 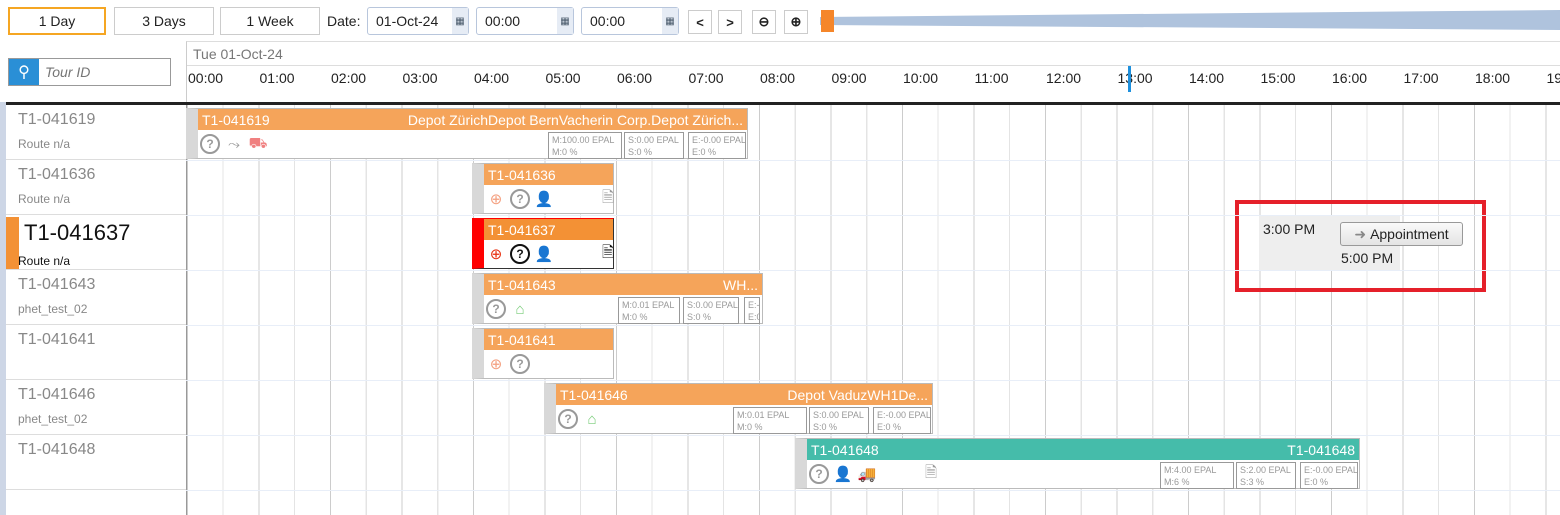 What do you see at coordinates (344, 21) in the screenshot?
I see `date-label: Date:` at bounding box center [344, 21].